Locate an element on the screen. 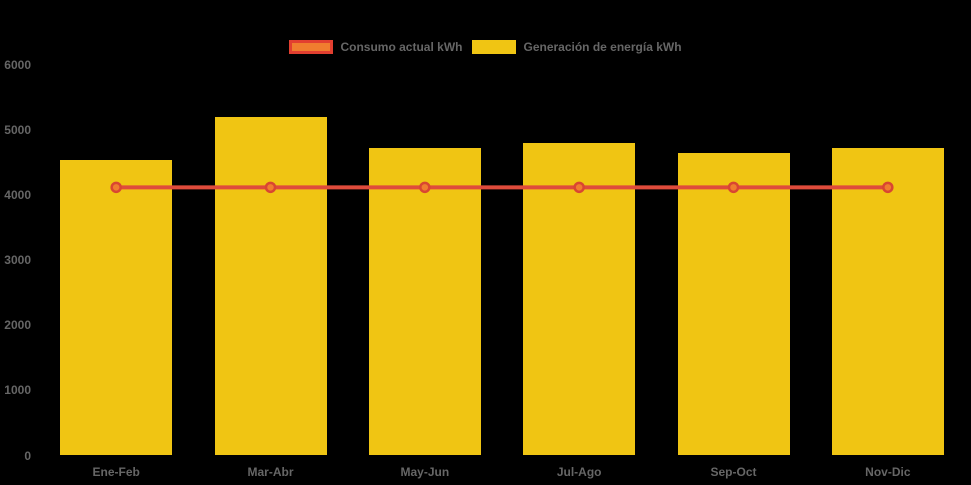 The height and width of the screenshot is (485, 971). y-axis-tick-label: 5000 is located at coordinates (17, 130).